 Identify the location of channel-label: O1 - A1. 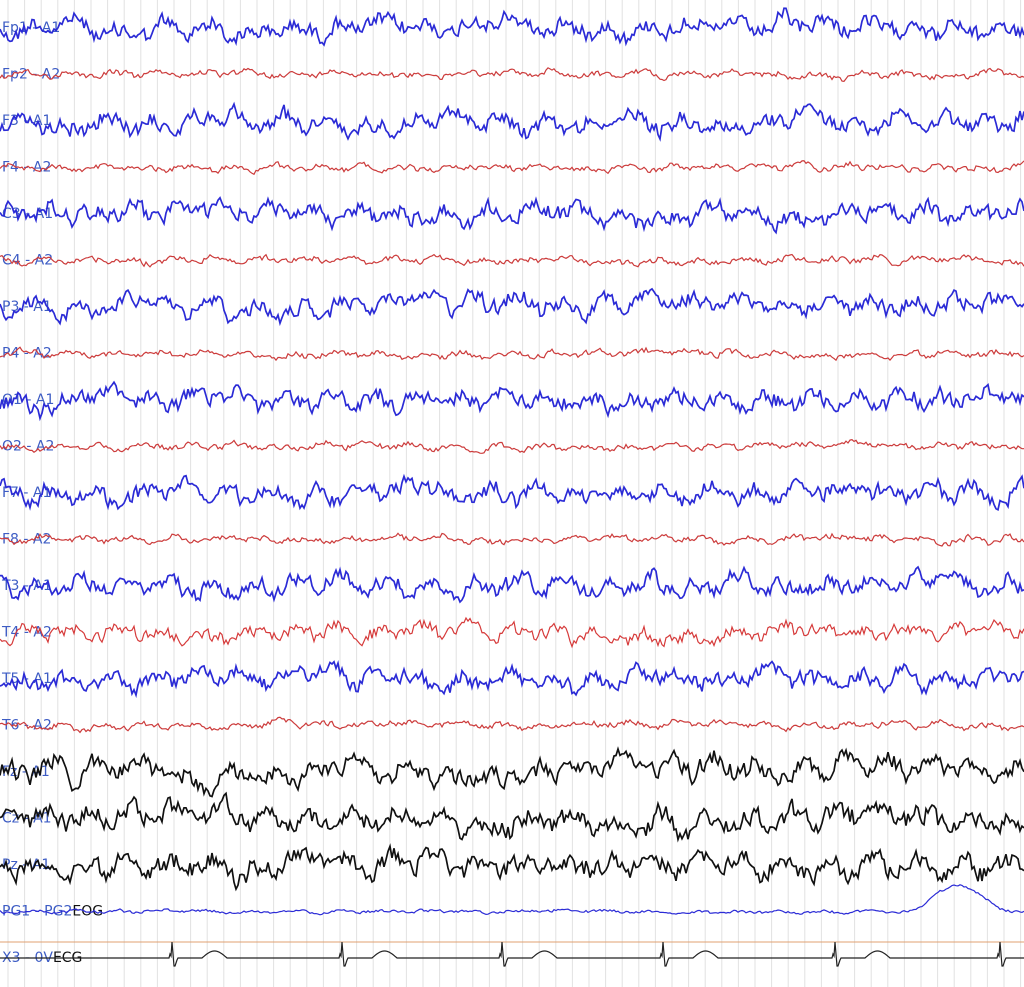
(28, 400).